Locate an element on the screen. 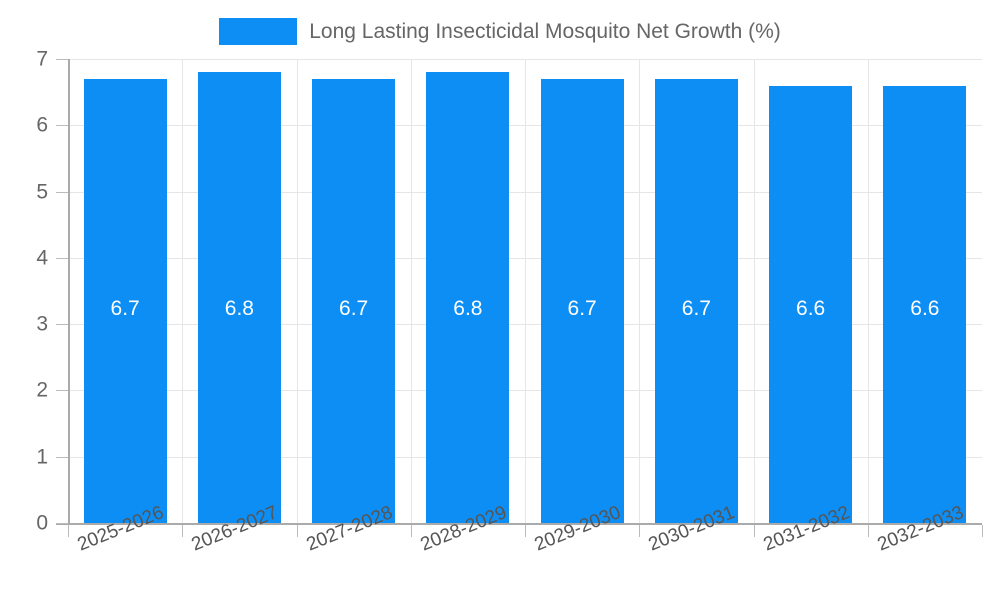 The height and width of the screenshot is (600, 1000). y-axis-tick-label: 1 is located at coordinates (42, 457).